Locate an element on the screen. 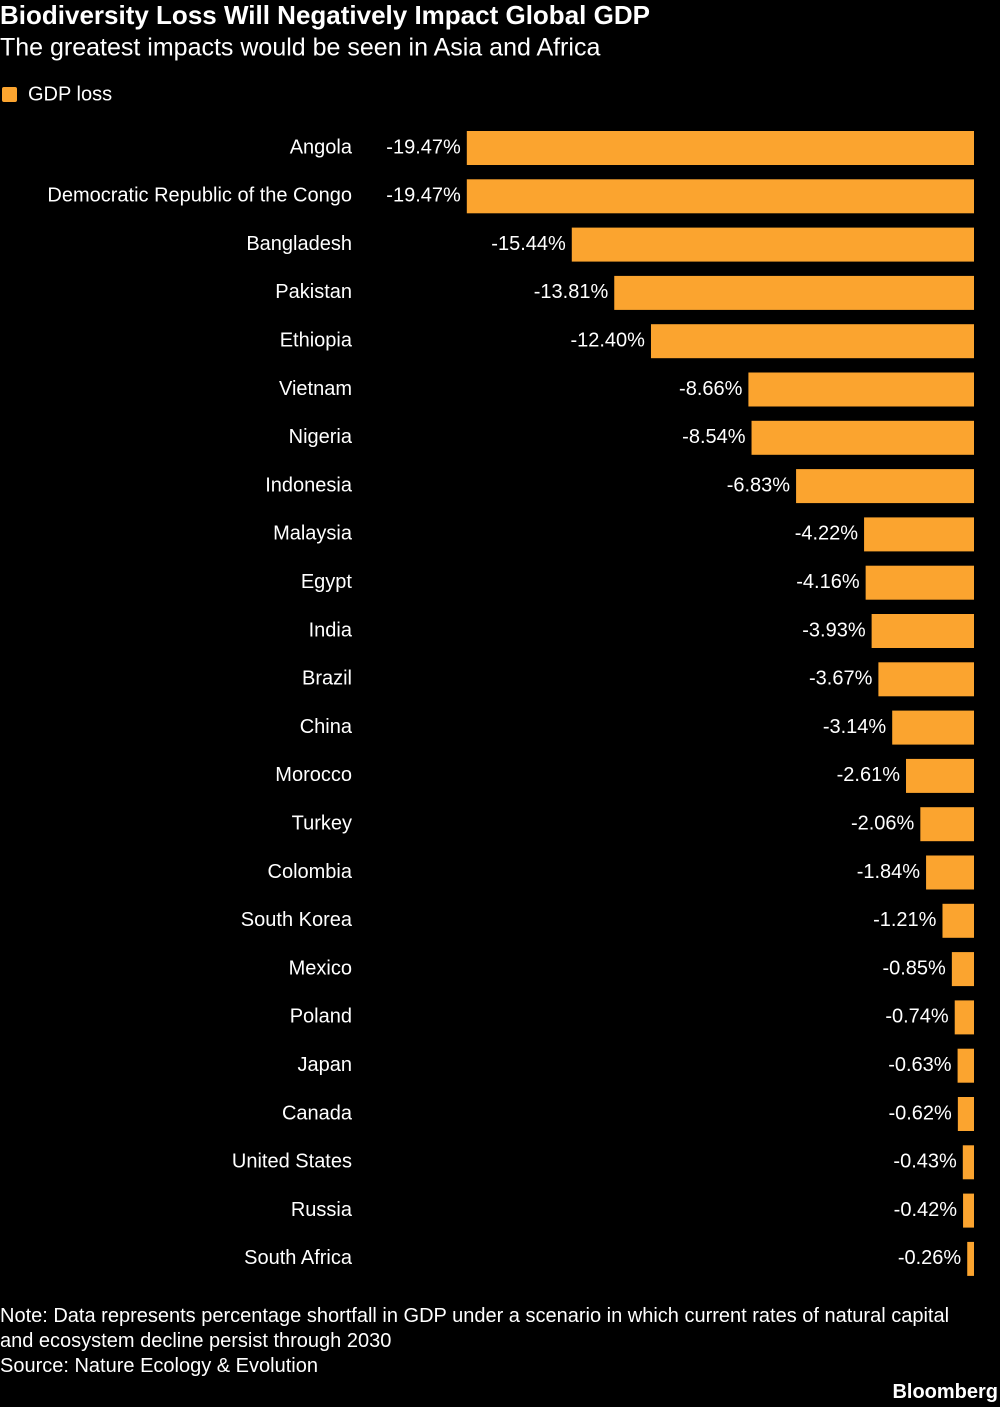 This screenshot has height=1407, width=1000. category-label: Angola is located at coordinates (321, 147).